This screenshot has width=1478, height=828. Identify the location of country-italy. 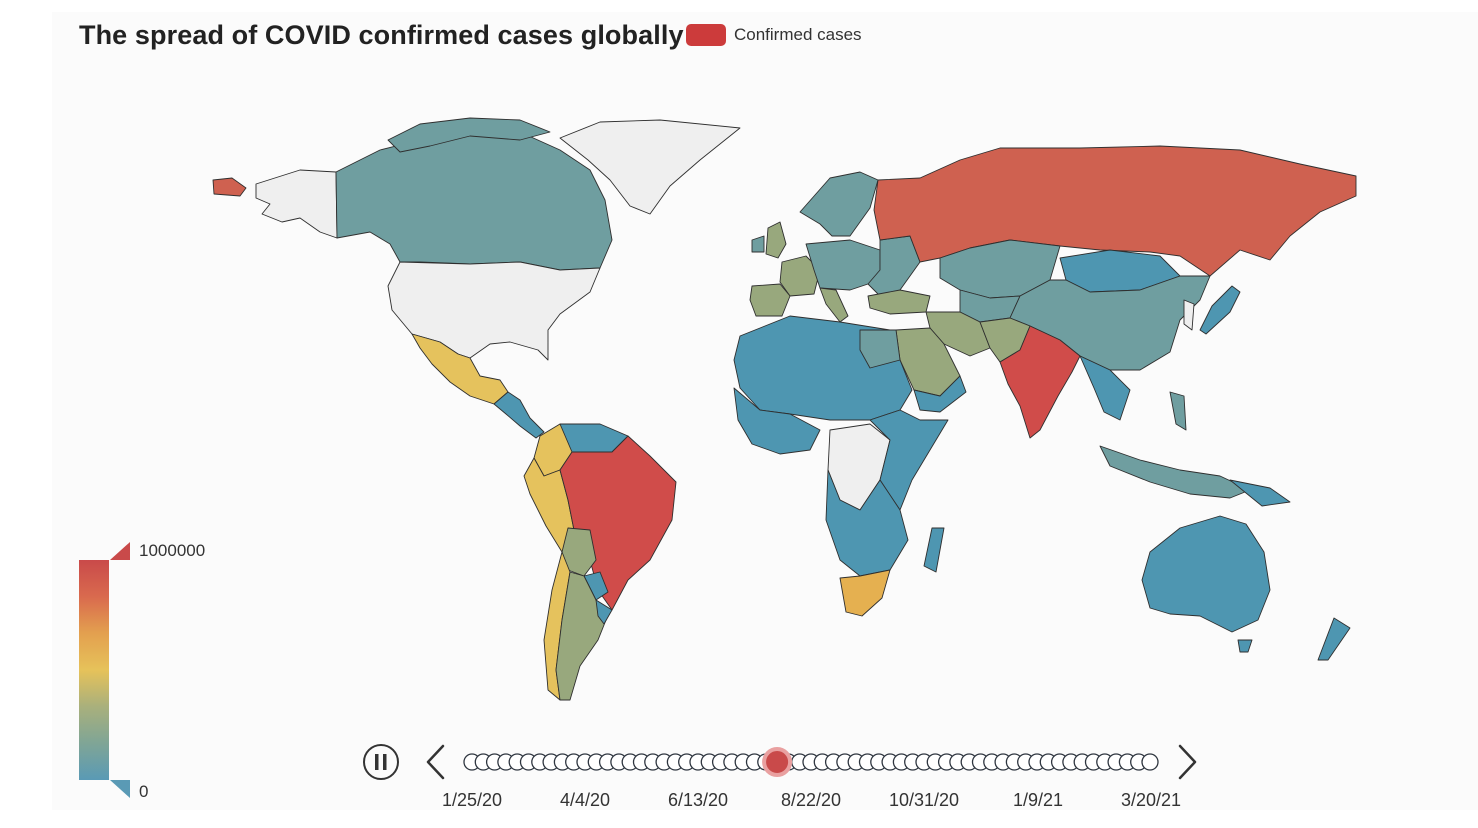
(834, 305).